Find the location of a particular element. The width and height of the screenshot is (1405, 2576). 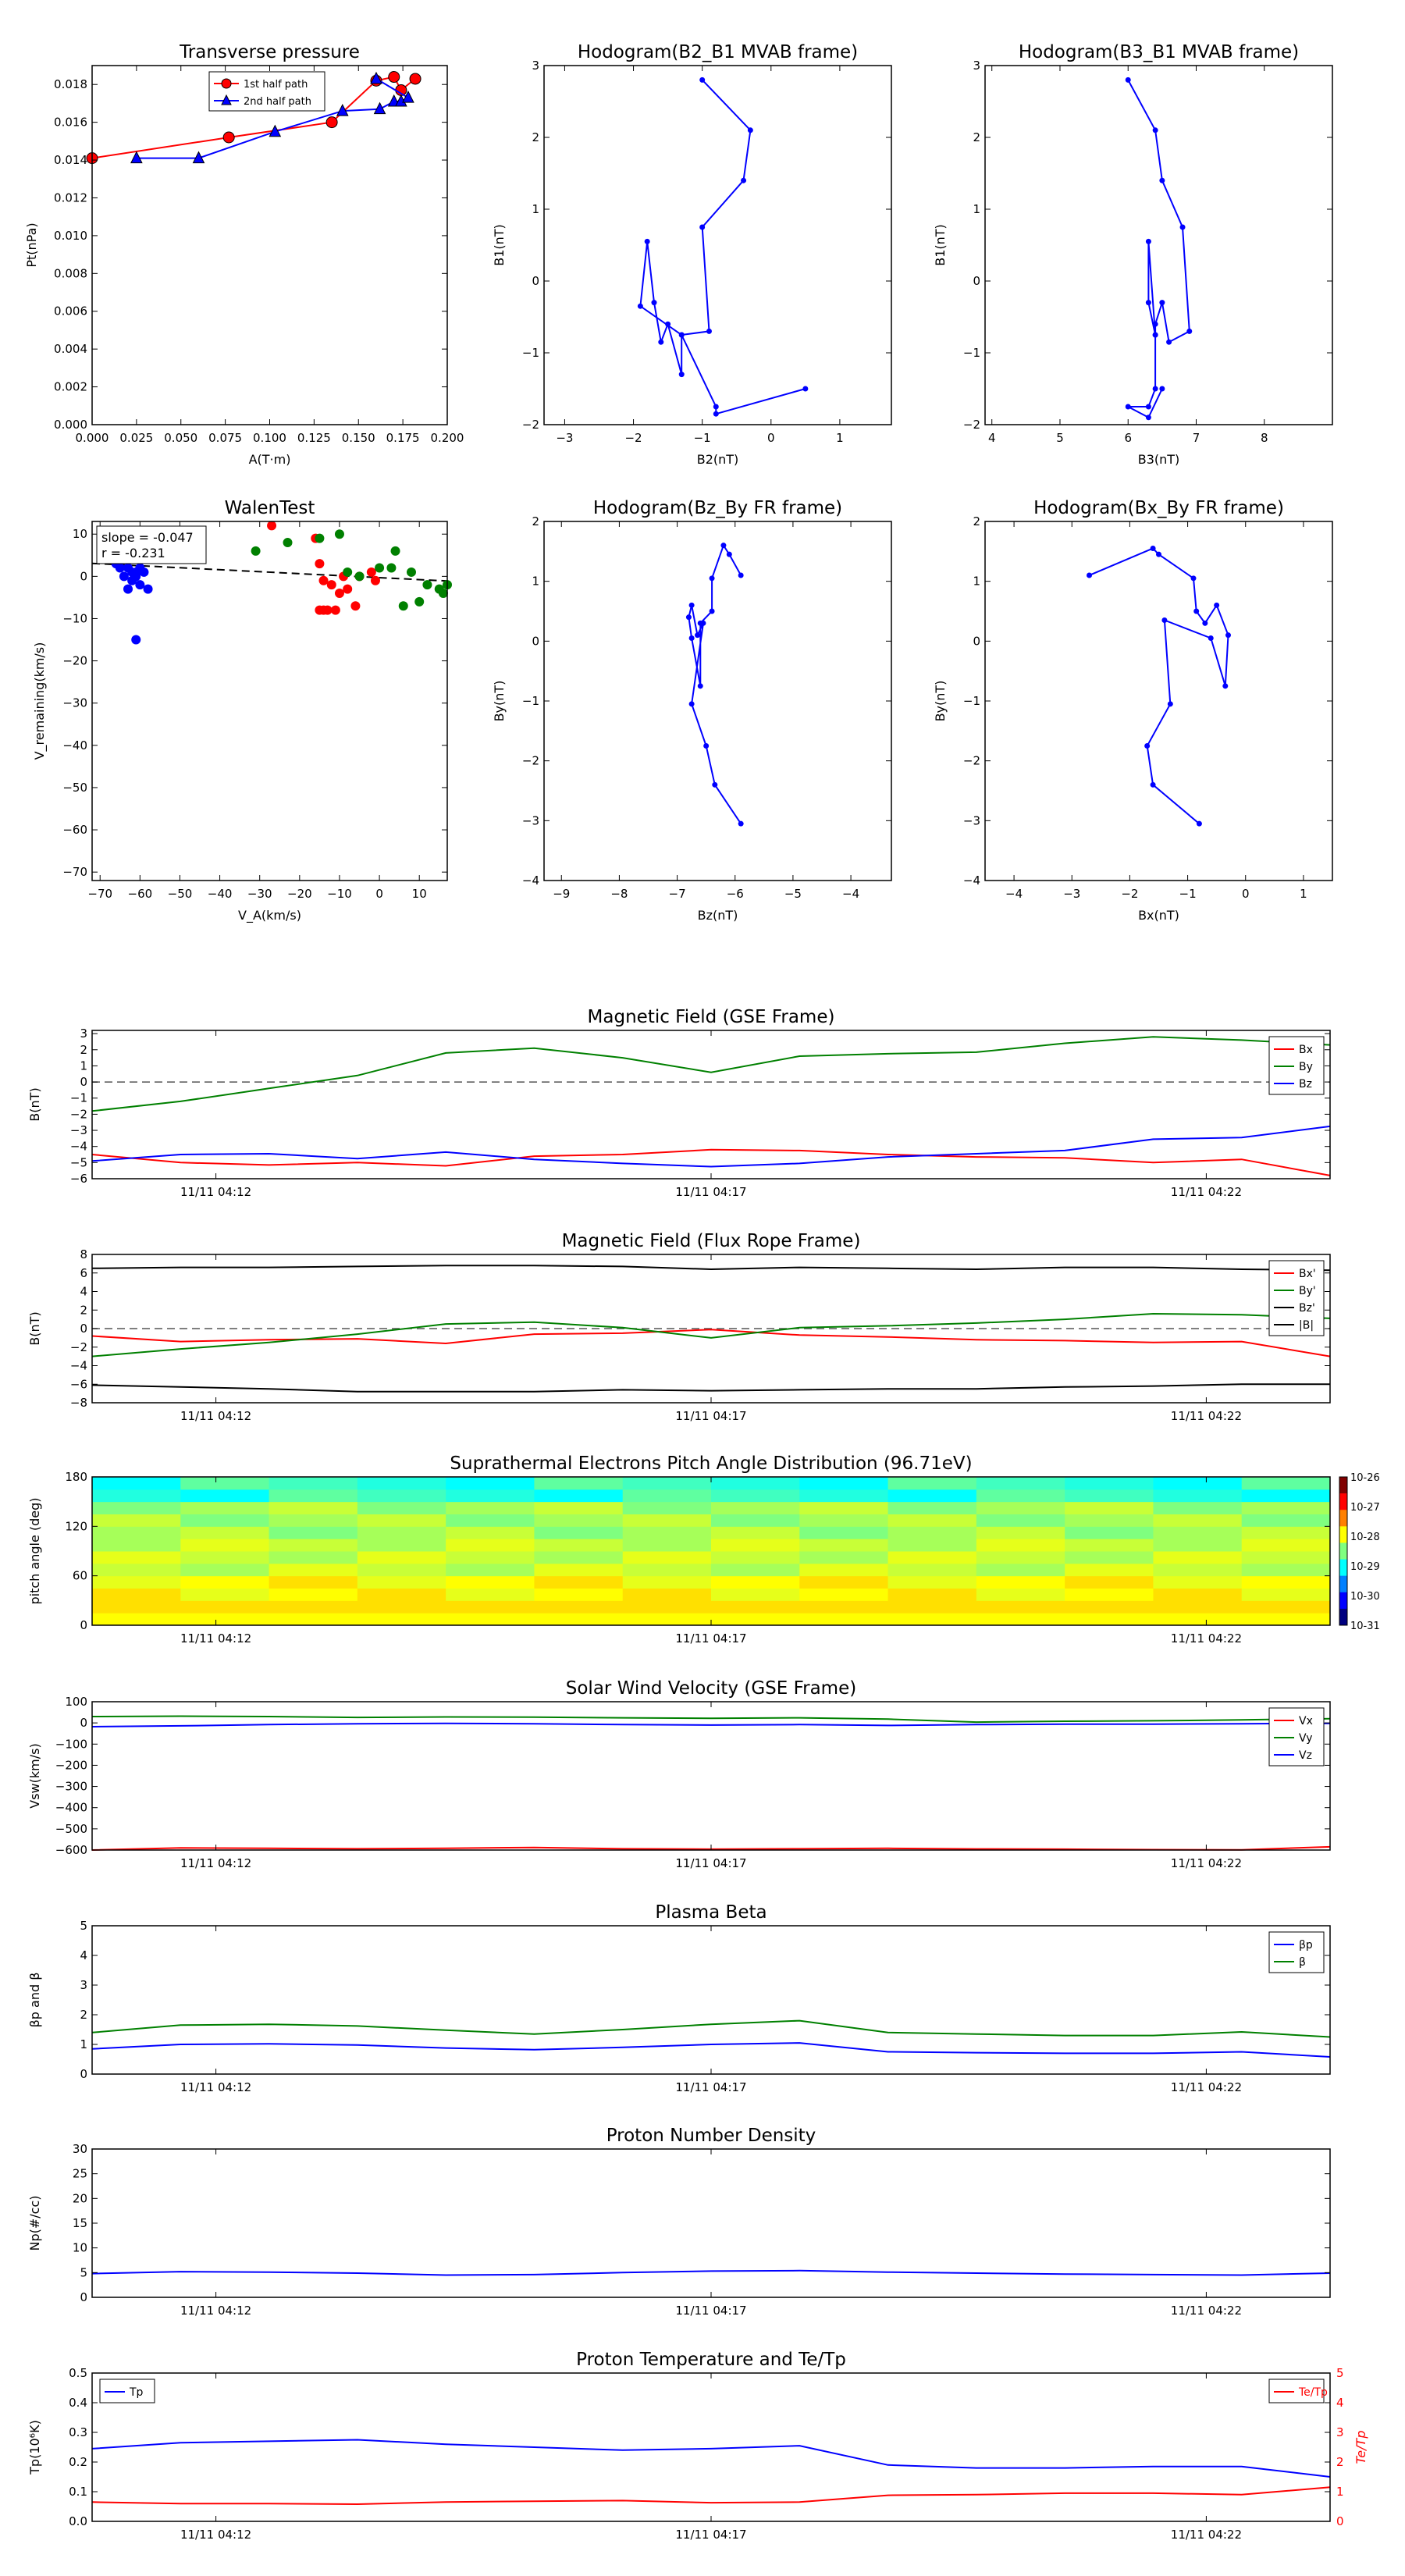

x-tick-label: −20 is located at coordinates (300, 894).